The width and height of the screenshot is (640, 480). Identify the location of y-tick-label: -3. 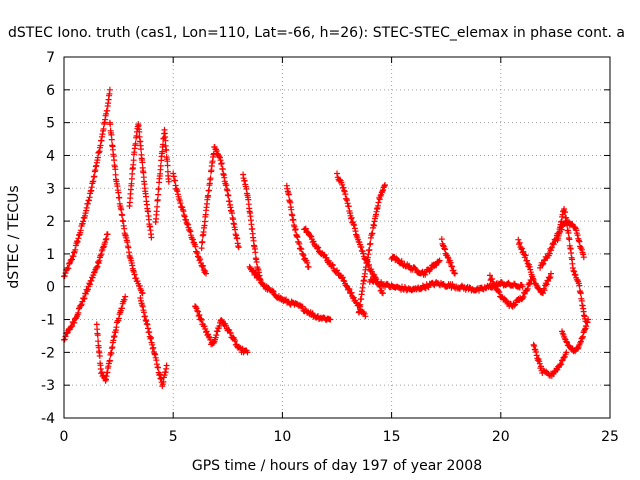
(48, 386).